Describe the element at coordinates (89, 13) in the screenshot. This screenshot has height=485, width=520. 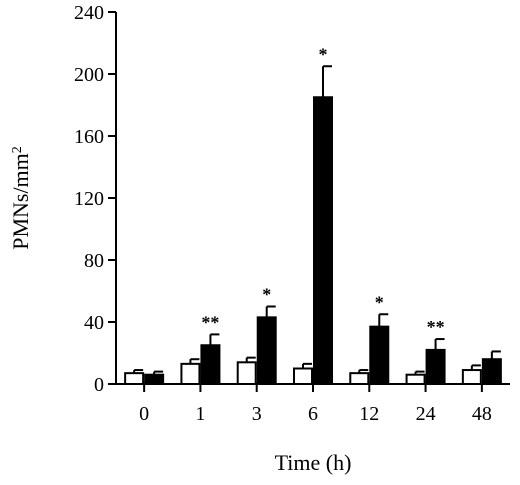
I see `y-tick-label: 240` at that location.